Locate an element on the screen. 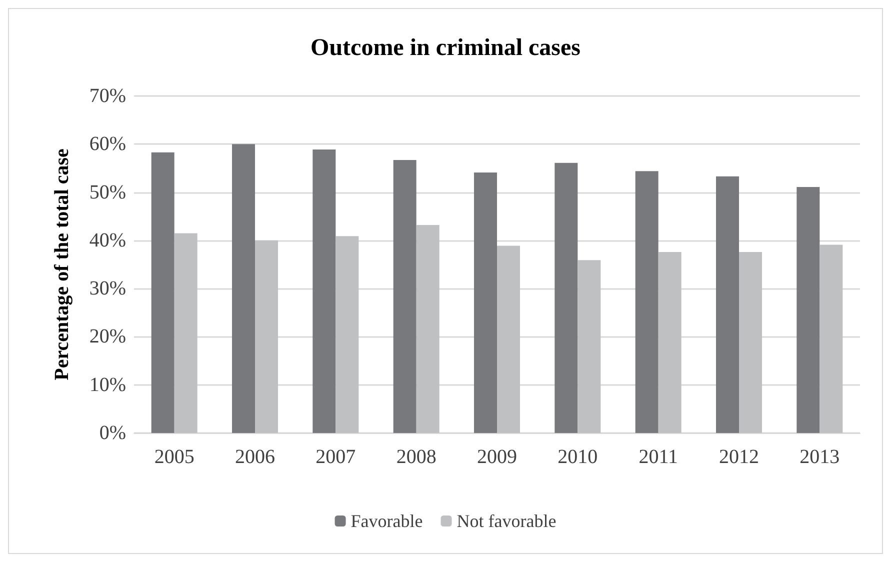 This screenshot has width=891, height=562. x-tick-label: 2007 is located at coordinates (336, 457).